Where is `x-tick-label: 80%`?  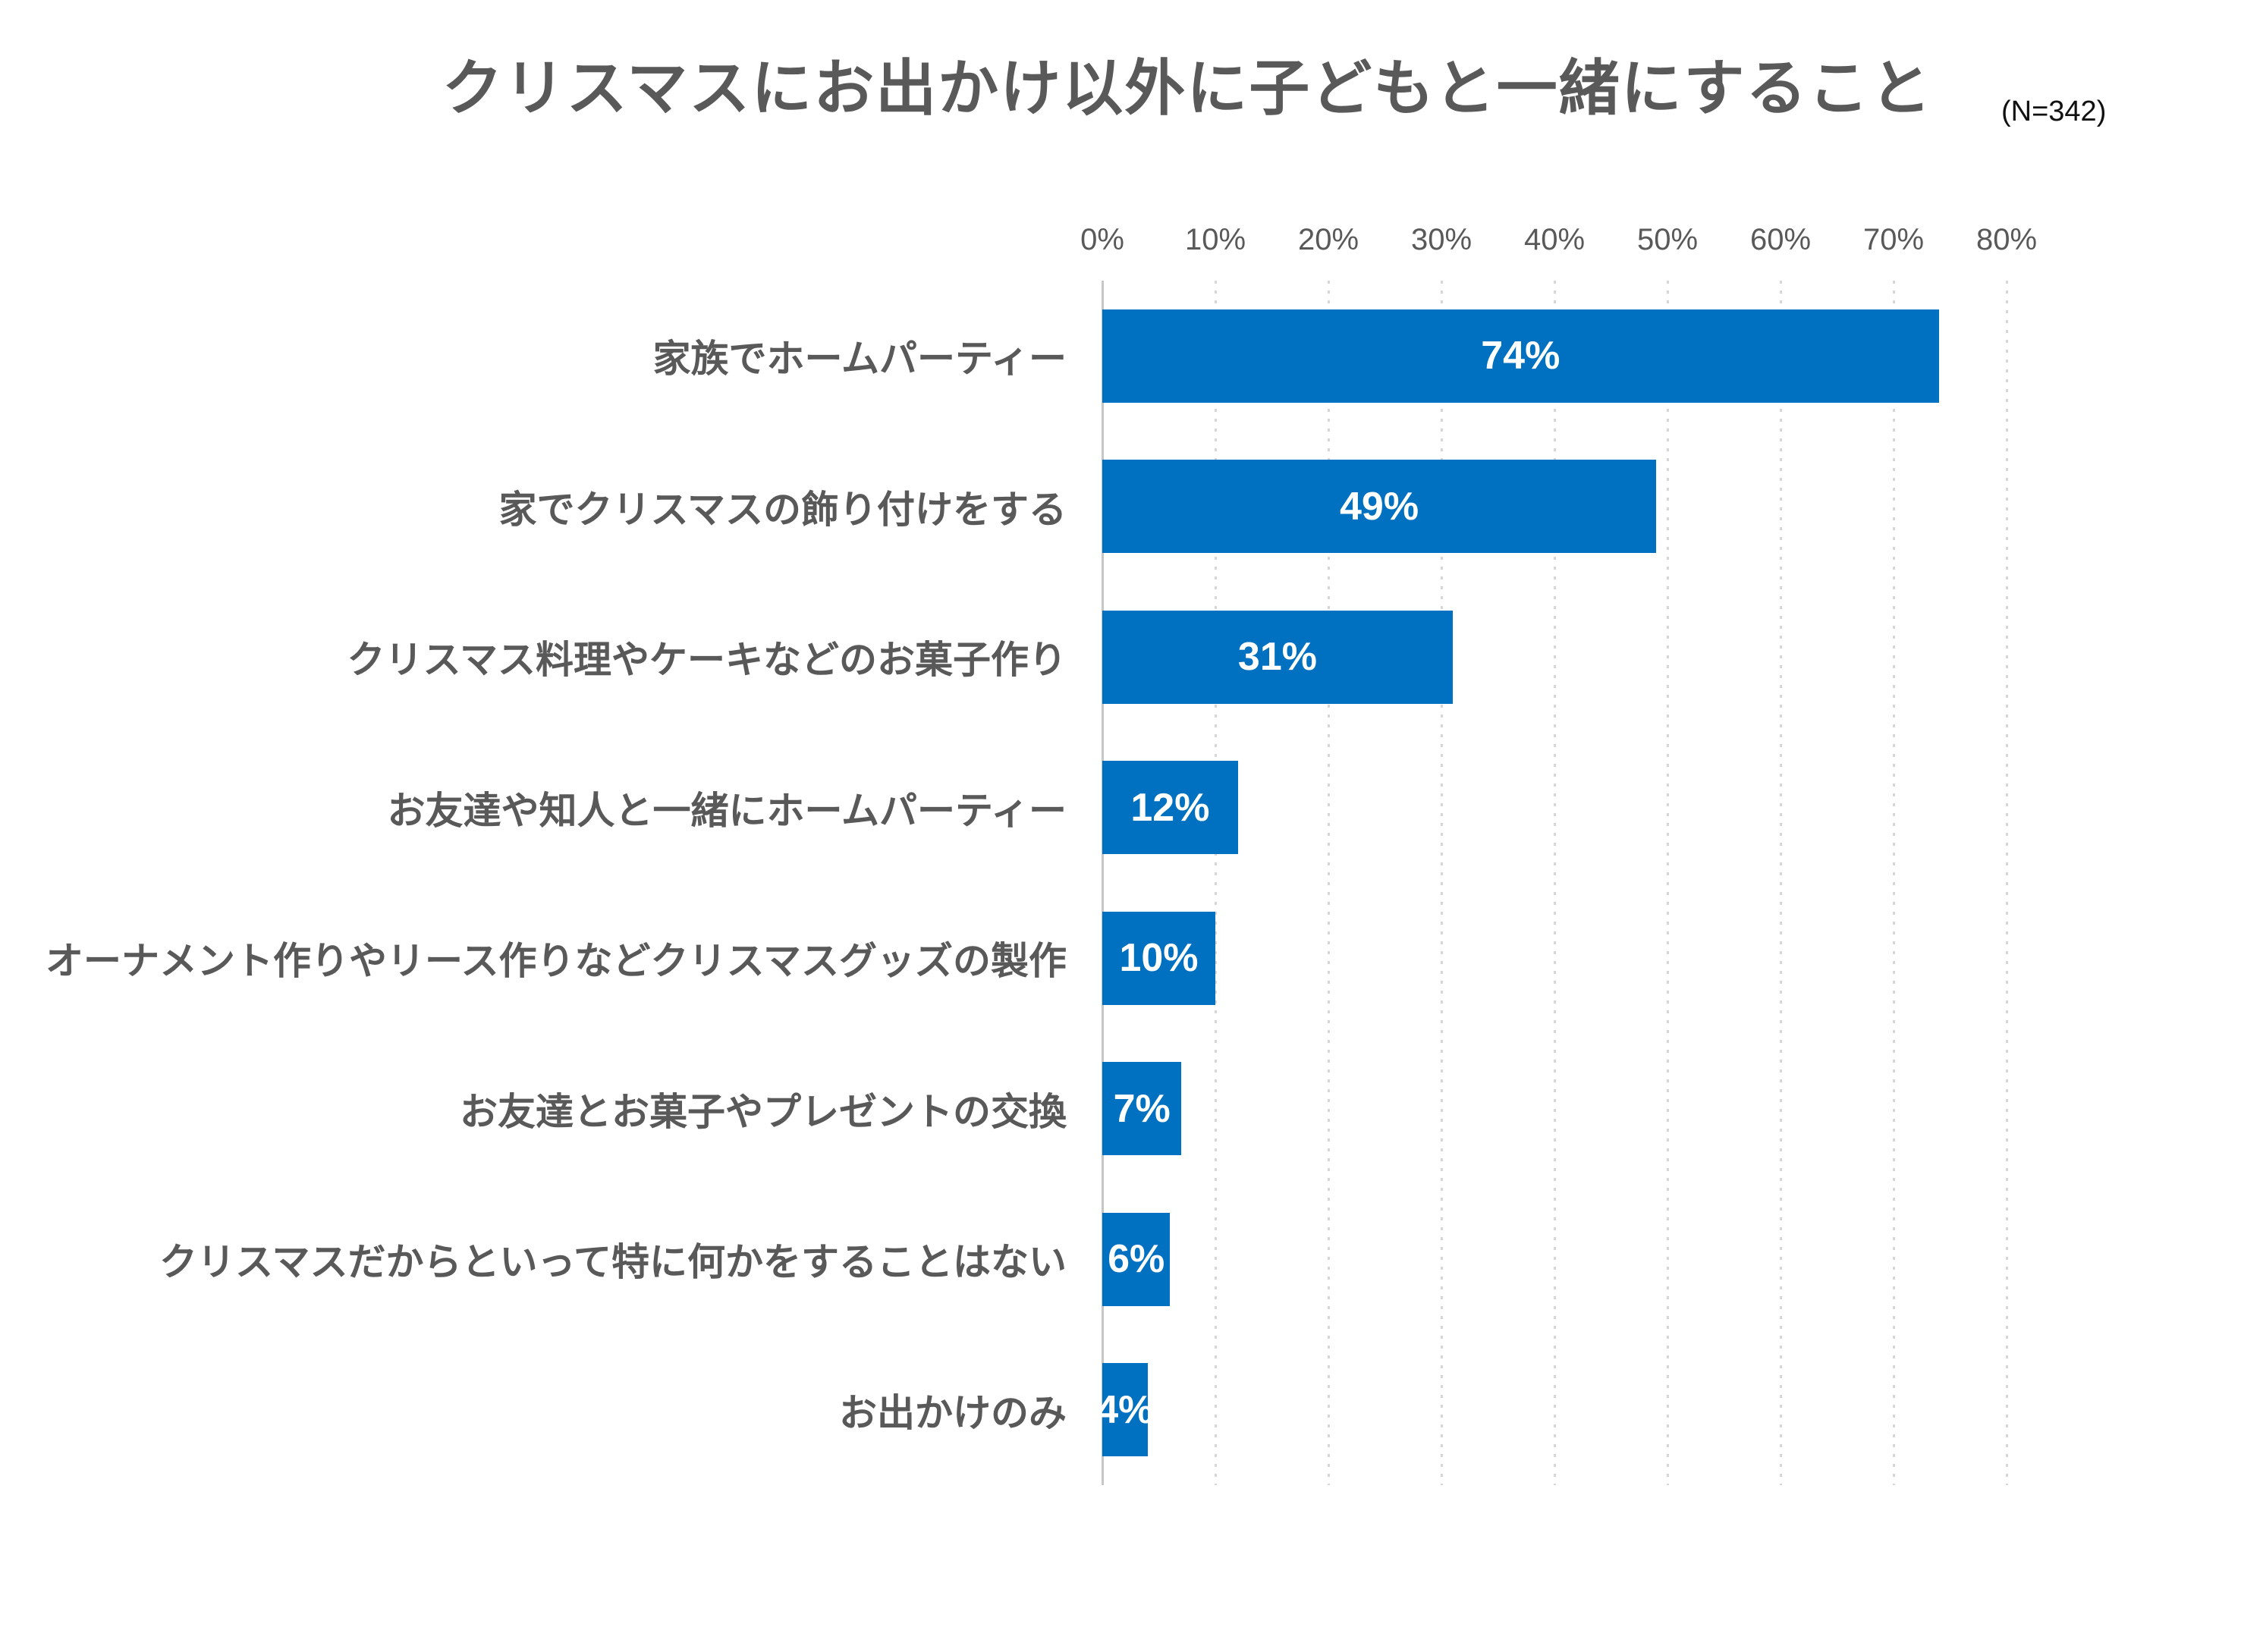
x-tick-label: 80% is located at coordinates (2006, 240).